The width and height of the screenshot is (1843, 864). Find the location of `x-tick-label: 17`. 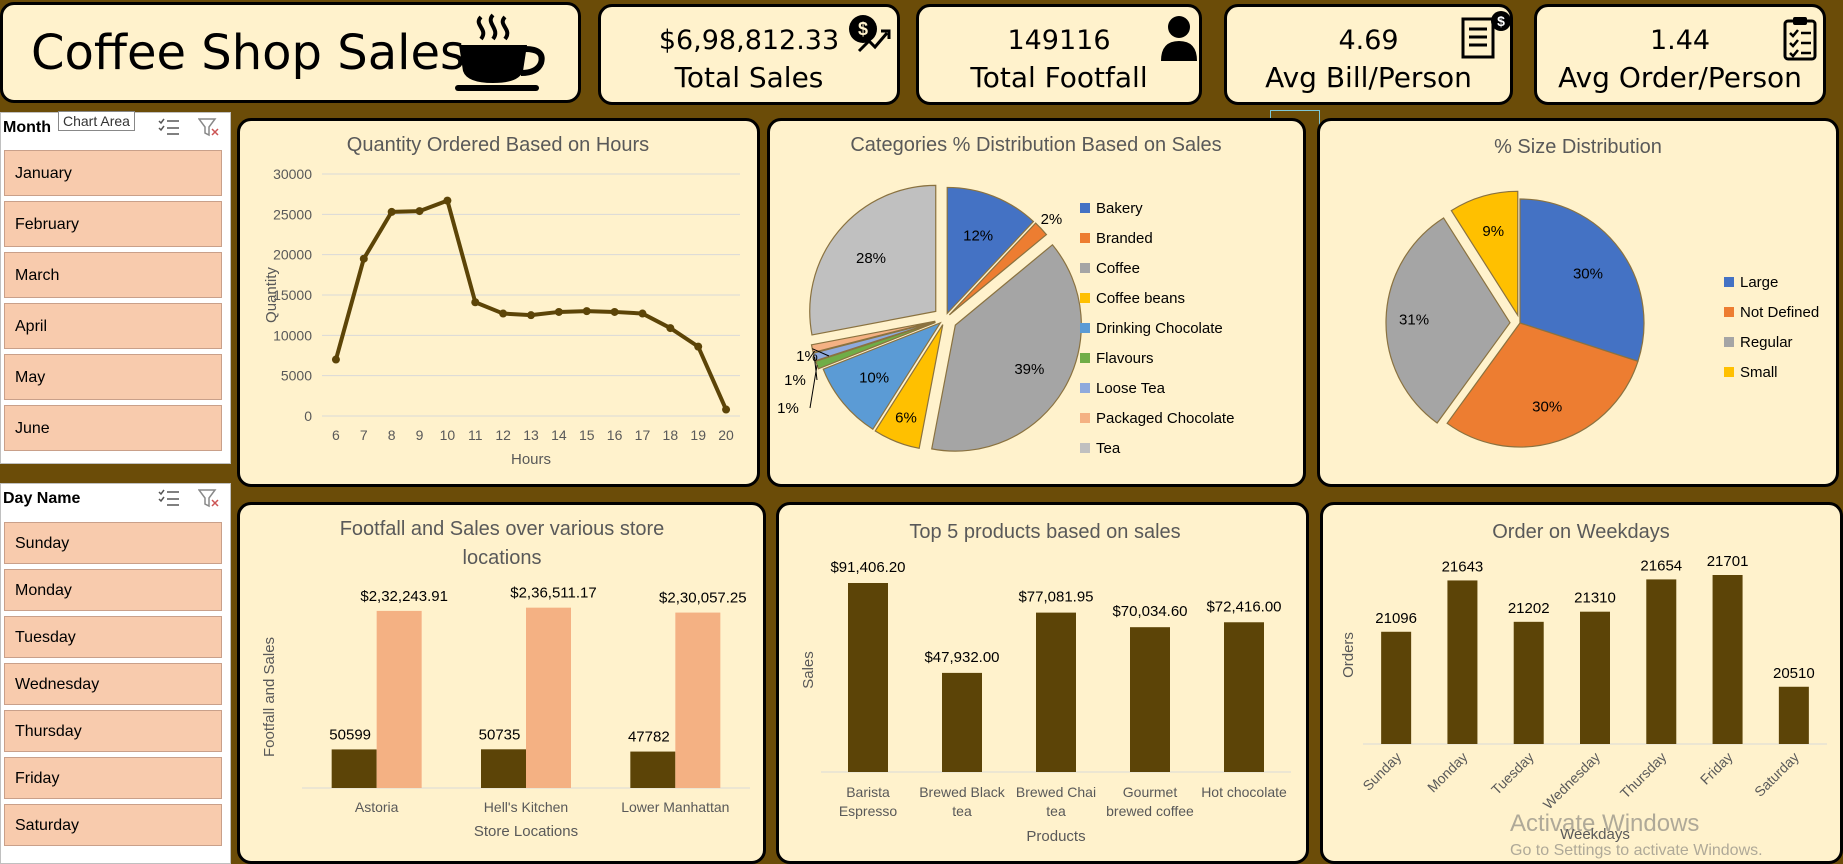

x-tick-label: 17 is located at coordinates (643, 435).